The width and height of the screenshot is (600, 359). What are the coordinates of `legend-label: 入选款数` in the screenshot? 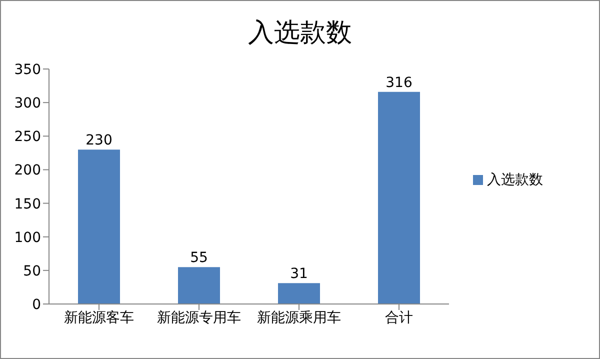 It's located at (515, 180).